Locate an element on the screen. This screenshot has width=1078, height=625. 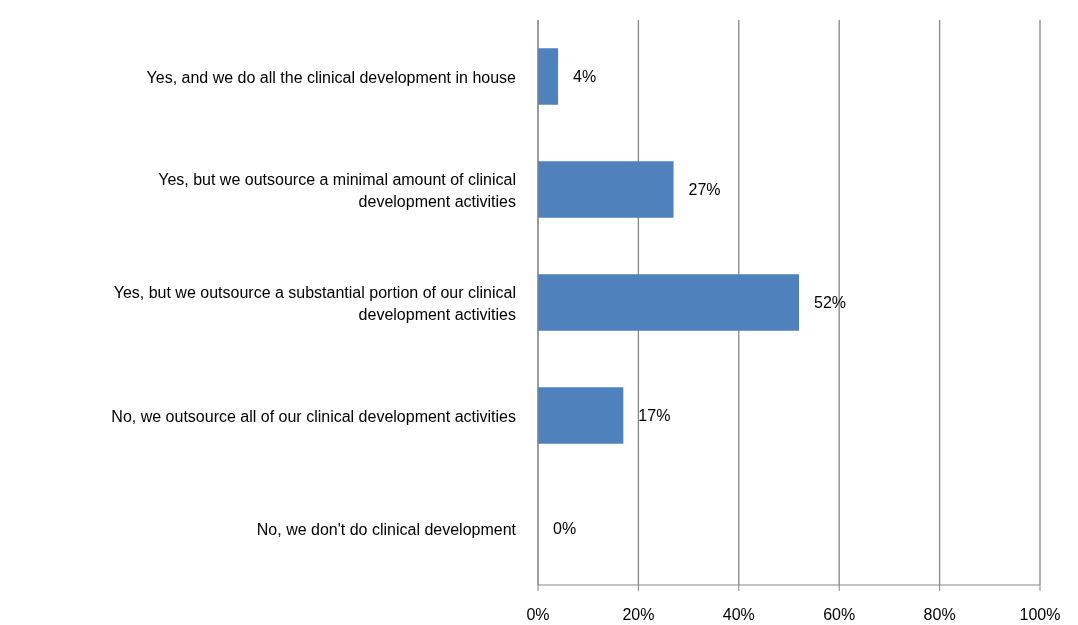
y-tick-label: No, we don't do clinical development is located at coordinates (386, 528).